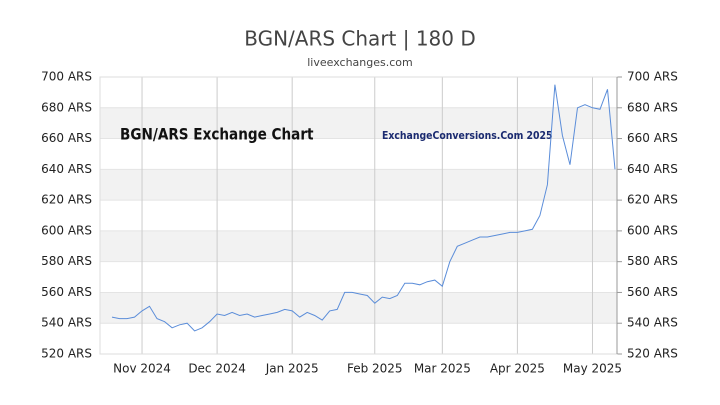 The width and height of the screenshot is (720, 405). I want to click on y-tick-label: 660 ARS, so click(66, 138).